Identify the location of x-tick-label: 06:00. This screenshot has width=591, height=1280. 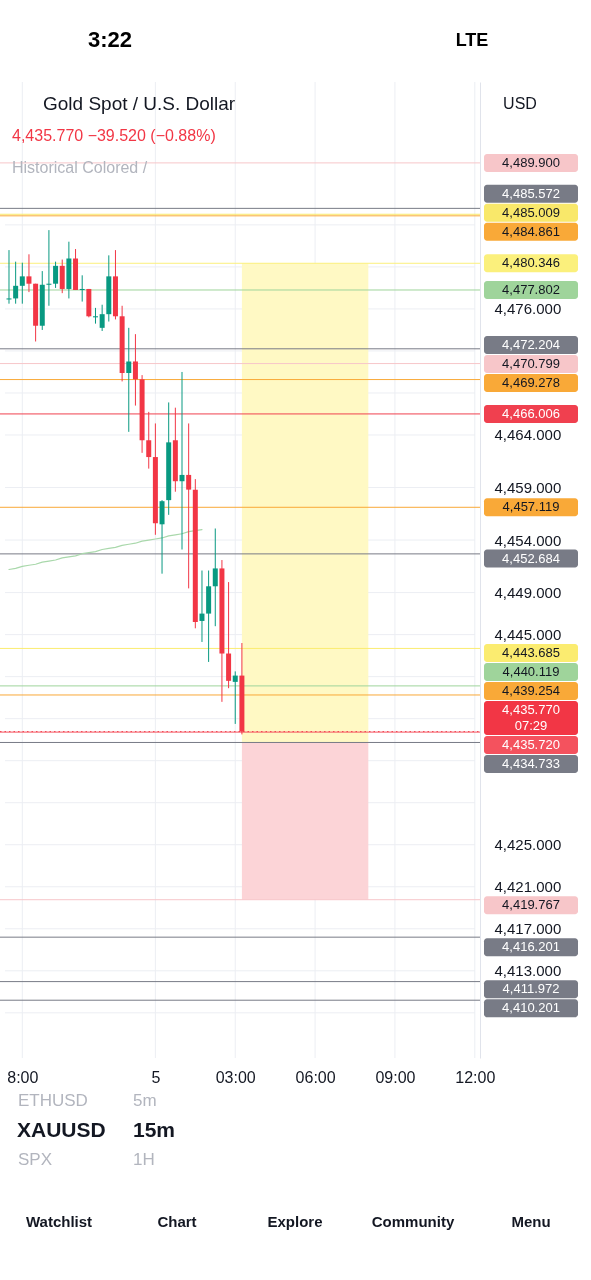
(315, 1077).